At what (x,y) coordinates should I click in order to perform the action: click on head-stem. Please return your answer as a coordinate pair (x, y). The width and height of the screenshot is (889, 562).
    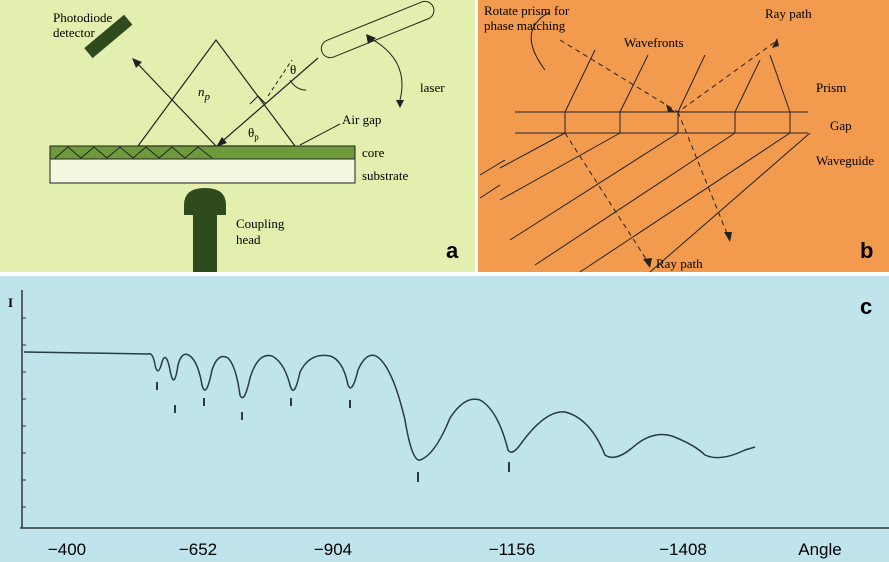
    Looking at the image, I should click on (205, 243).